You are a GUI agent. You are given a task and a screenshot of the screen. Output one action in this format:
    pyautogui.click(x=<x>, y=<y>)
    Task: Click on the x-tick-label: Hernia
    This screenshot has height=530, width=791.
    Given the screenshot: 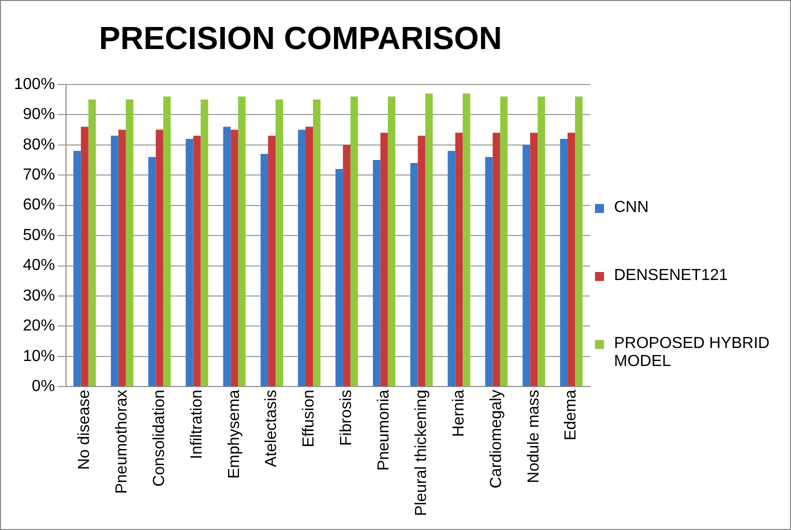 What is the action you would take?
    pyautogui.click(x=459, y=413)
    